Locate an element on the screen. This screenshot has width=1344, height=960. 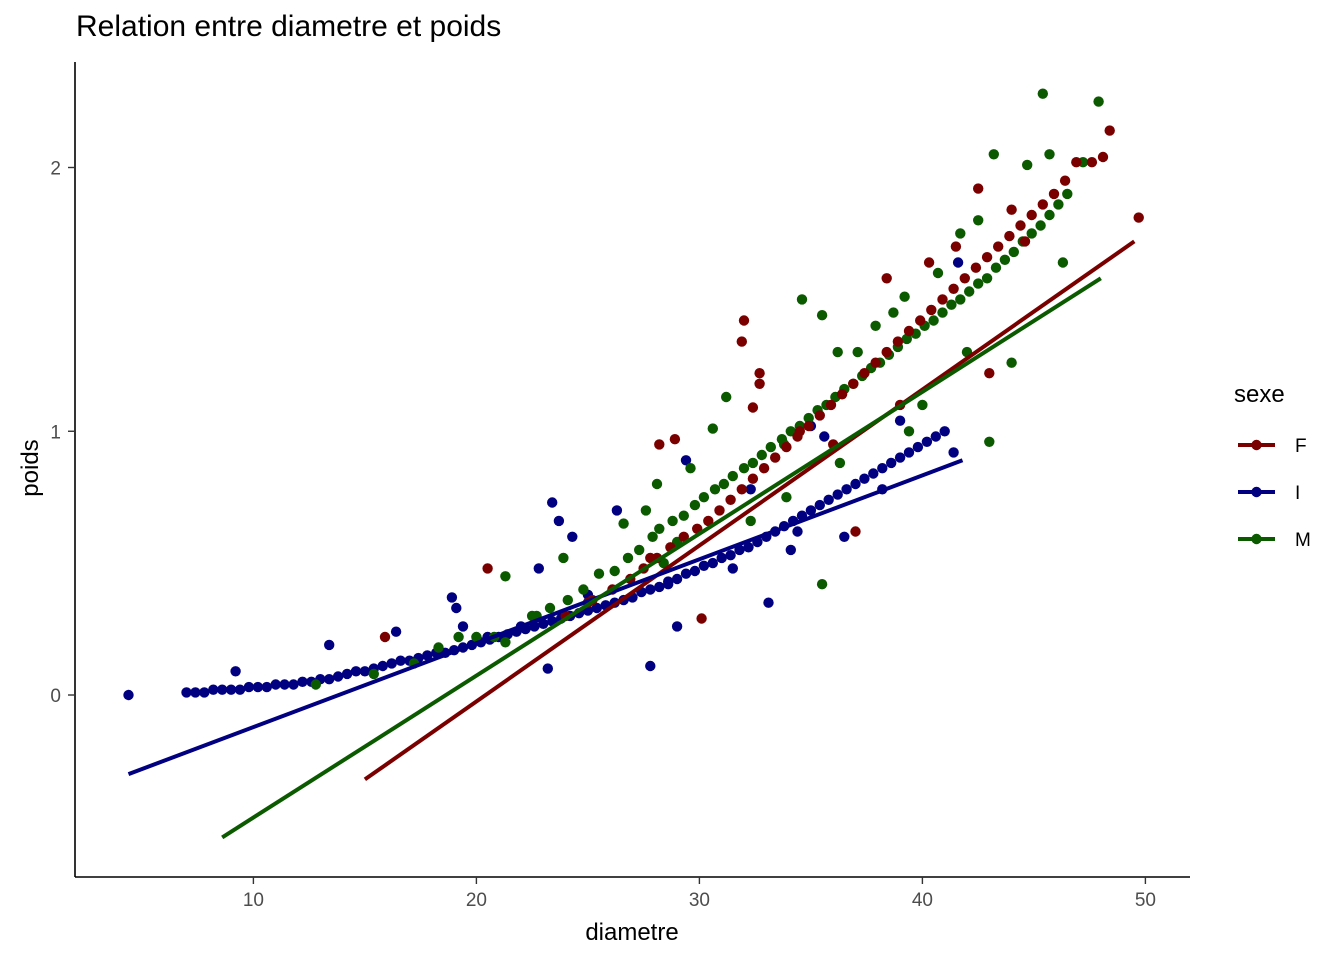
chart-title: Relation entre diametre et poids is located at coordinates (289, 26).